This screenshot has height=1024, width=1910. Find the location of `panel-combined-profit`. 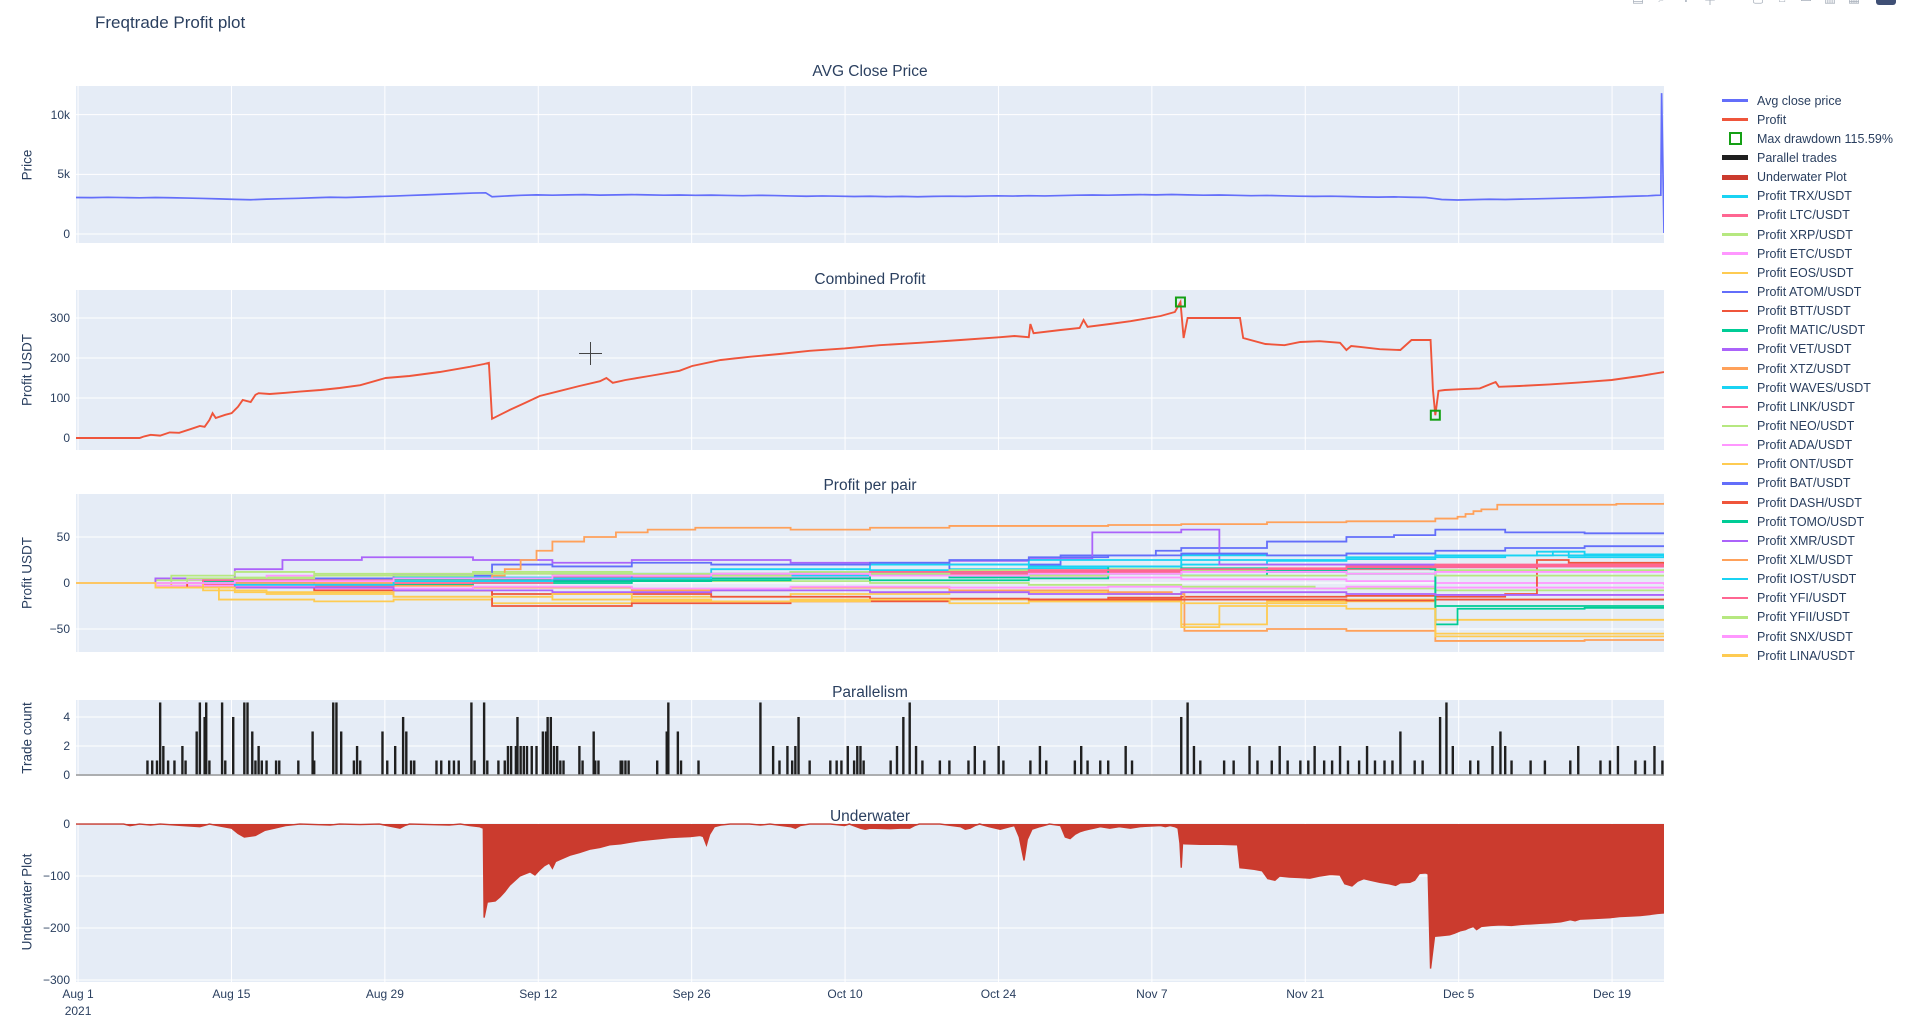

panel-combined-profit is located at coordinates (870, 370).